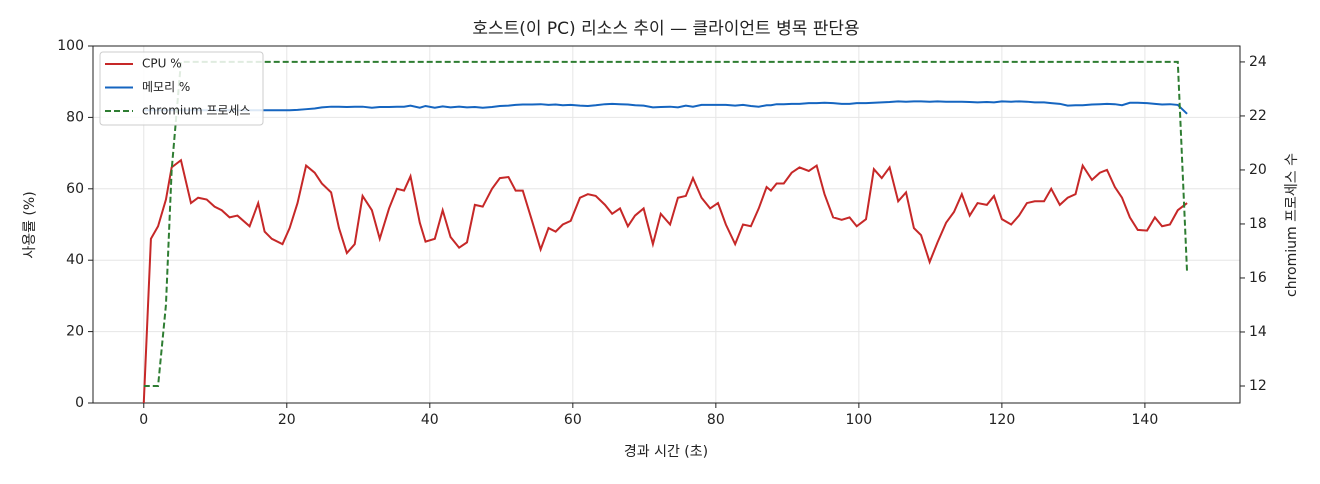 The height and width of the screenshot is (484, 1320). What do you see at coordinates (30, 224) in the screenshot?
I see `y-axis-label: 사용률 (%)` at bounding box center [30, 224].